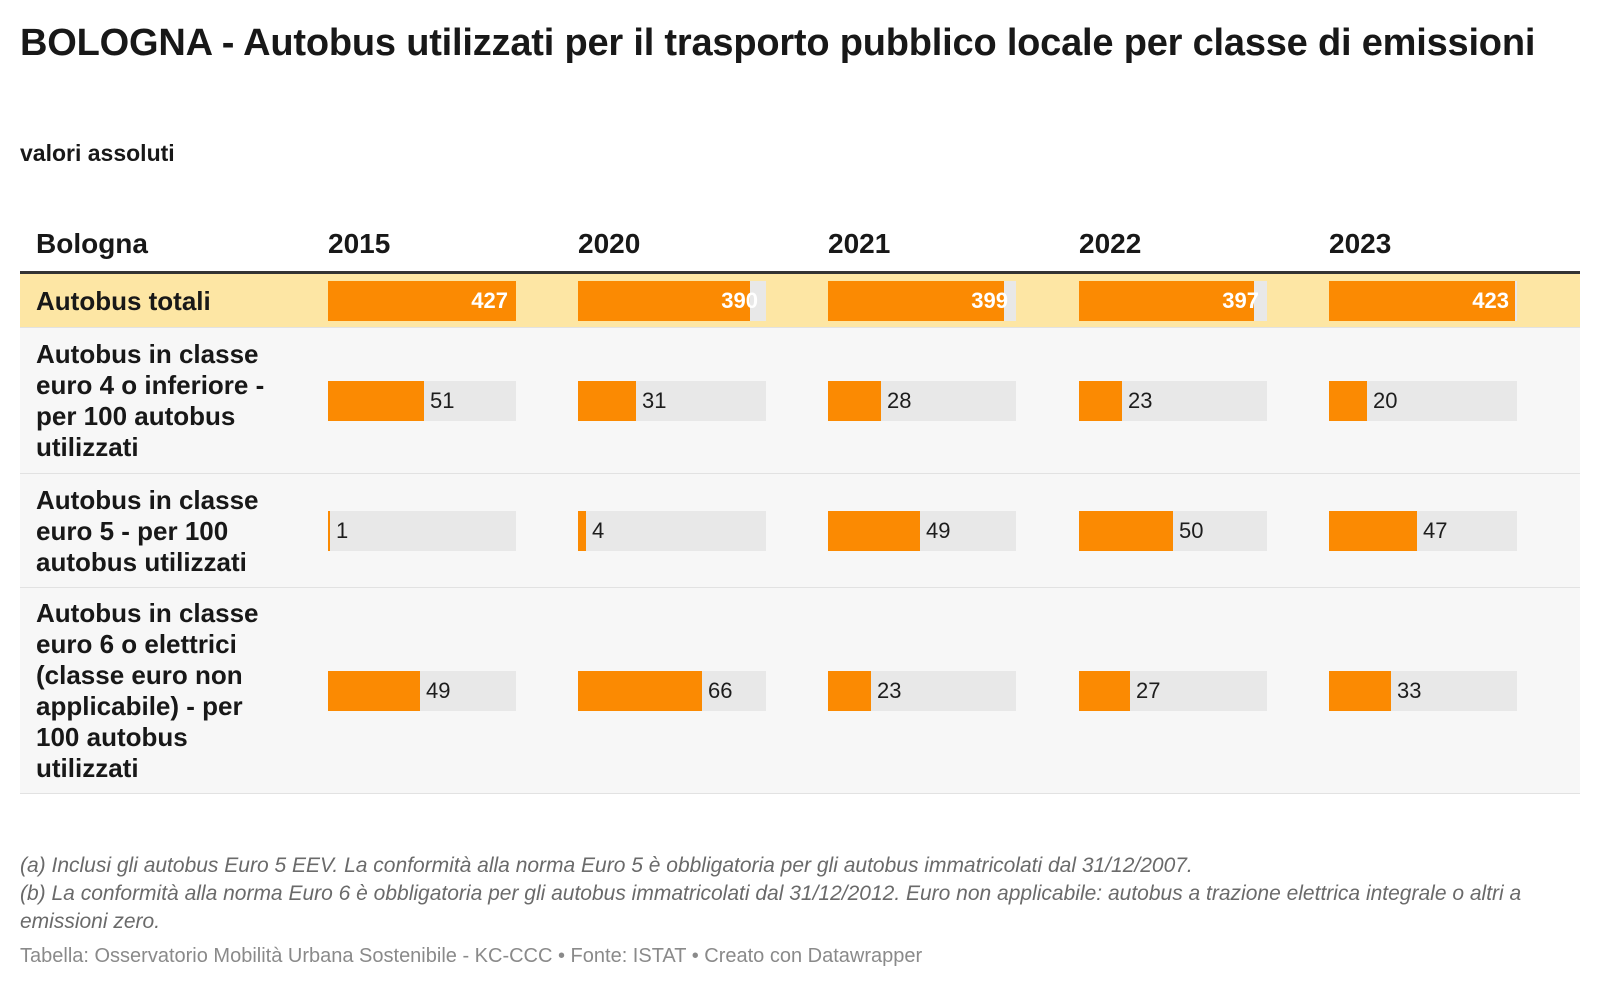 This screenshot has width=1600, height=990. I want to click on data-label: 51, so click(442, 400).